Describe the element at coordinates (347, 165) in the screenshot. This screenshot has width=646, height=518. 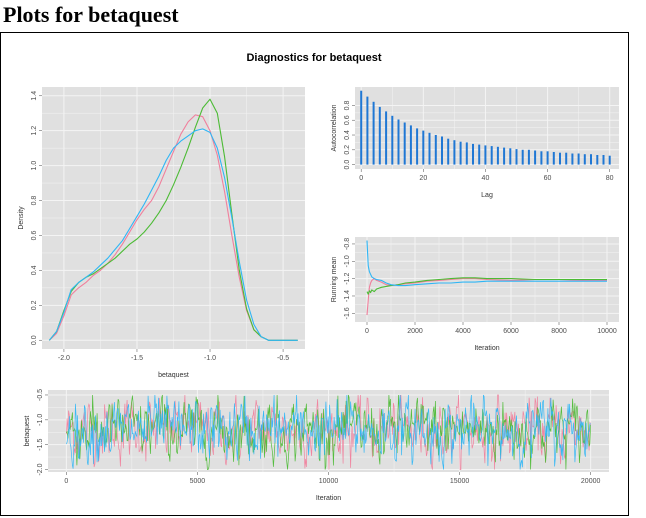
I see `autocorrelation-ytick-label: 0.0` at that location.